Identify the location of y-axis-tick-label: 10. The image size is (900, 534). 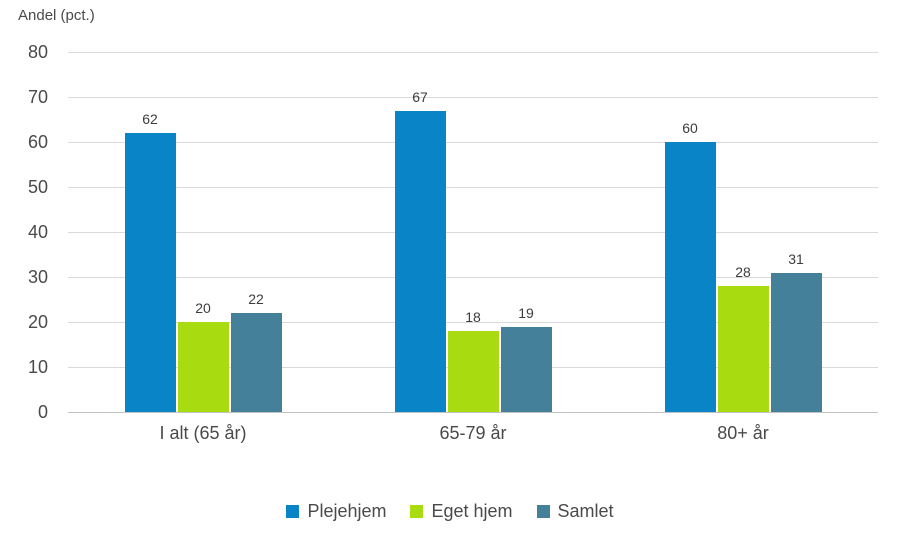
(37, 367).